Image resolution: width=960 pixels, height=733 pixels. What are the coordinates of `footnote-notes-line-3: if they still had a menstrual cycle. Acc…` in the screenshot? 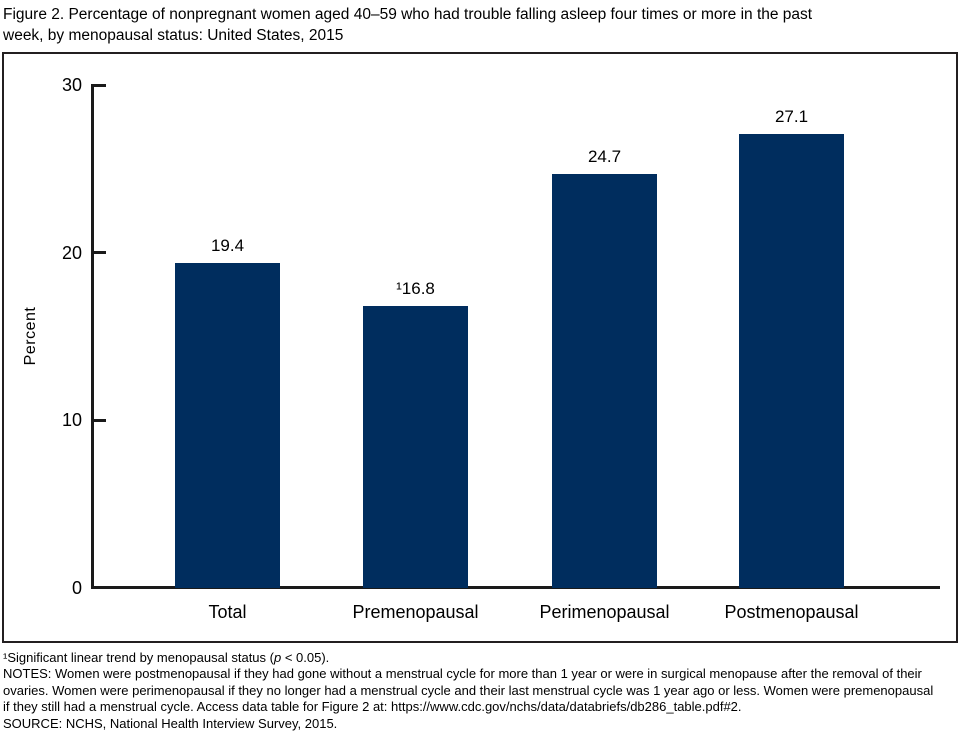 It's located at (372, 707).